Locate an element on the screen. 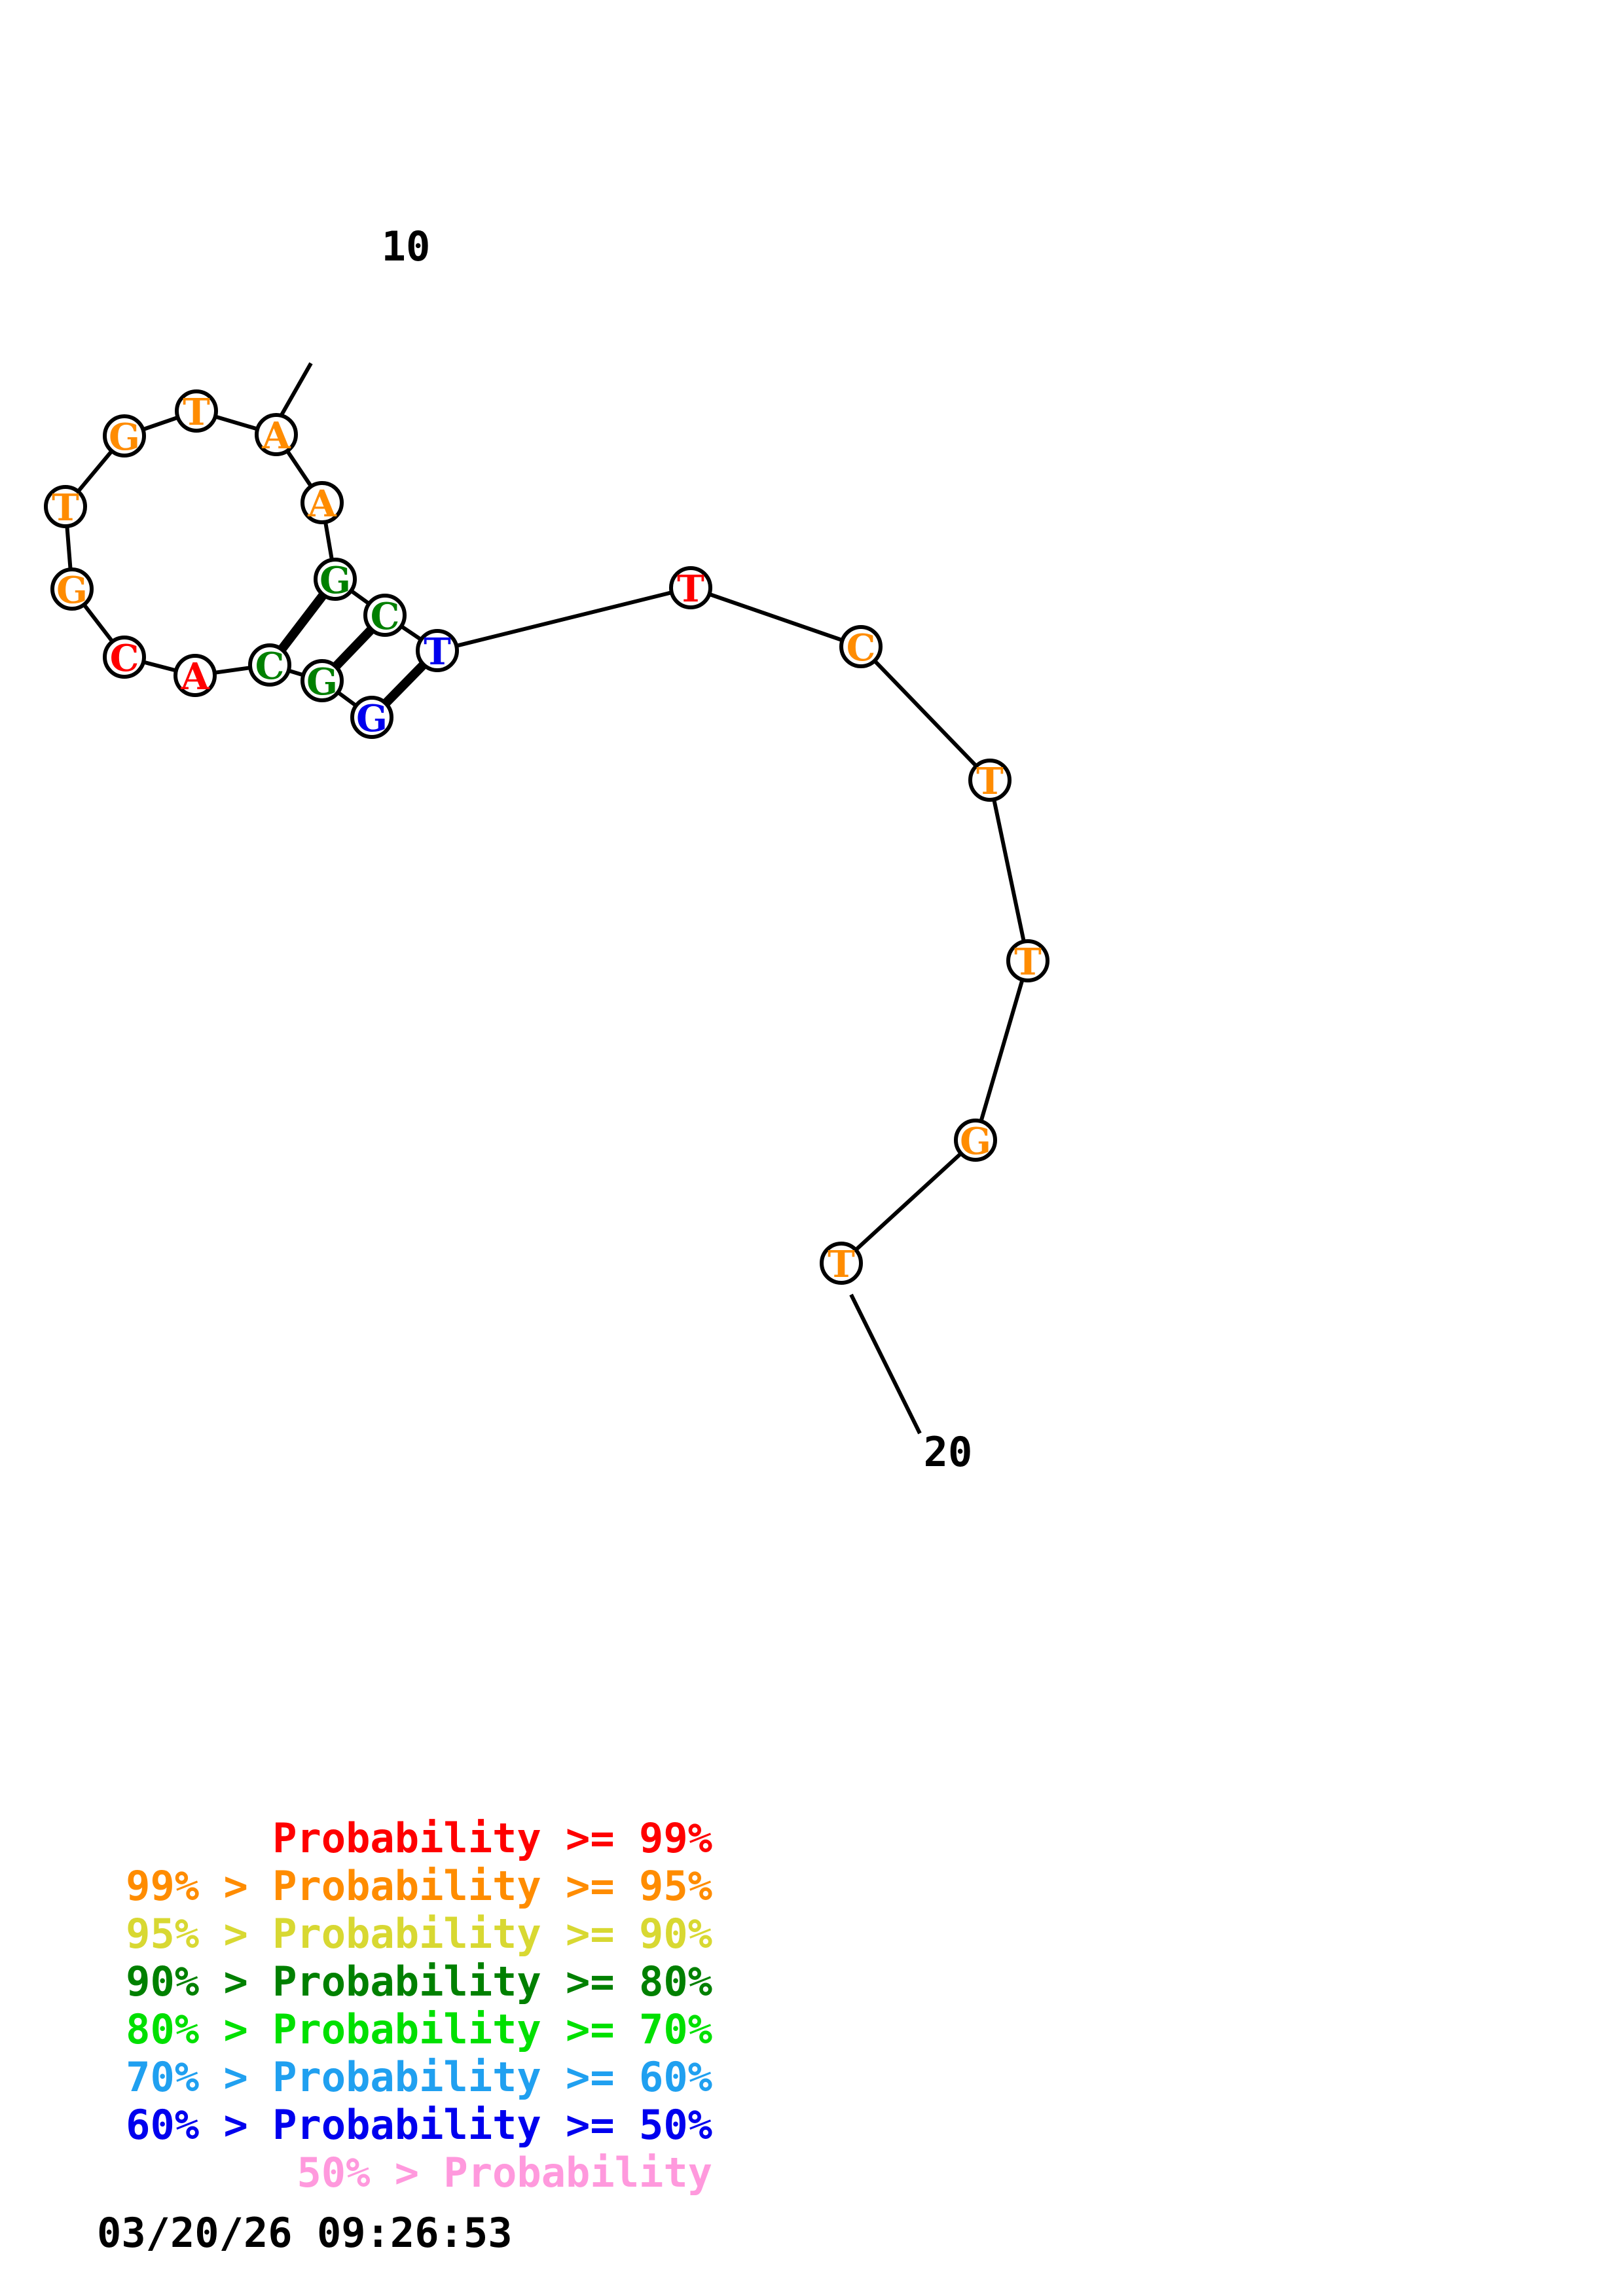 The width and height of the screenshot is (1623, 2296). legend-row: 80% > Probability >= 70% is located at coordinates (419, 2029).